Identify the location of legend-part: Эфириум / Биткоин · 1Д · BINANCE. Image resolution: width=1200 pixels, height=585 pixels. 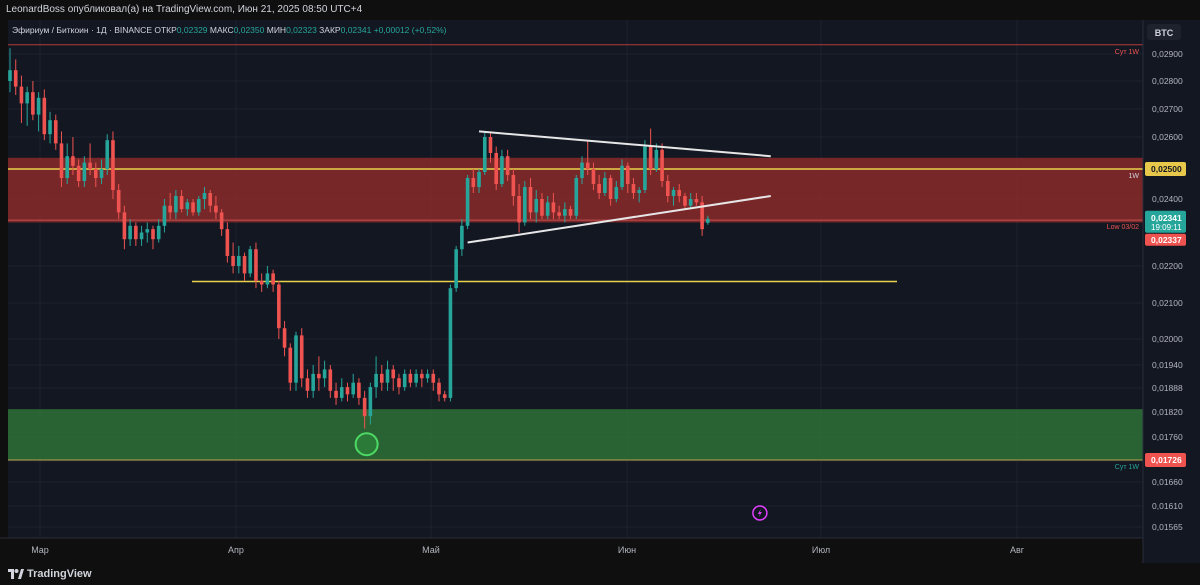
(83, 30).